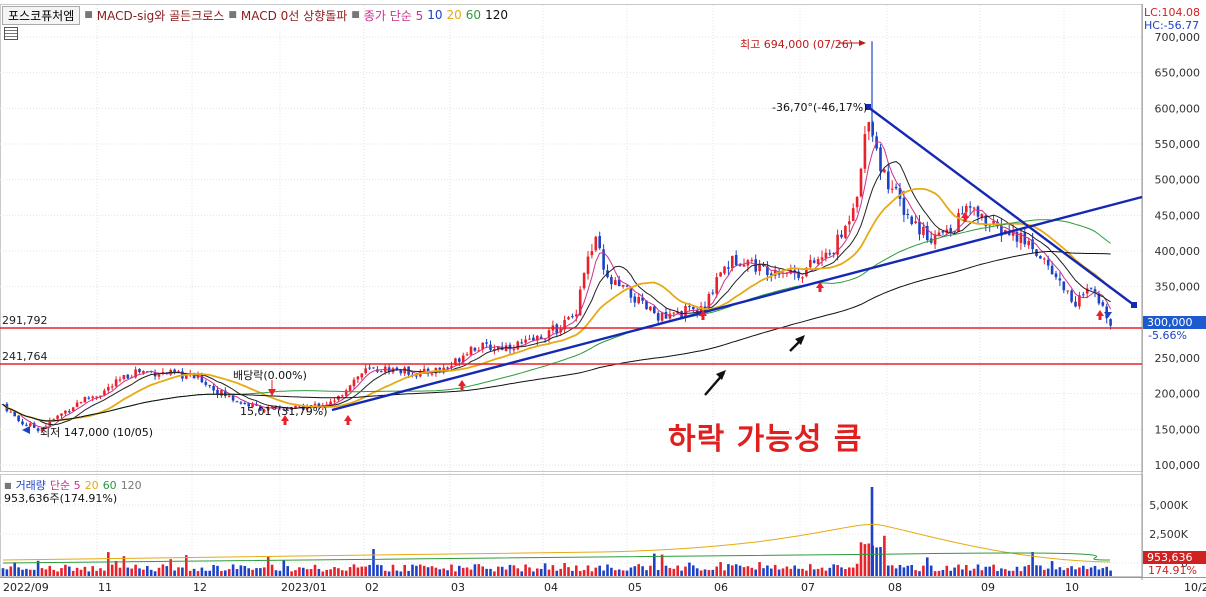 The height and width of the screenshot is (597, 1206). What do you see at coordinates (1100, 315) in the screenshot?
I see `buy-signal-icon` at bounding box center [1100, 315].